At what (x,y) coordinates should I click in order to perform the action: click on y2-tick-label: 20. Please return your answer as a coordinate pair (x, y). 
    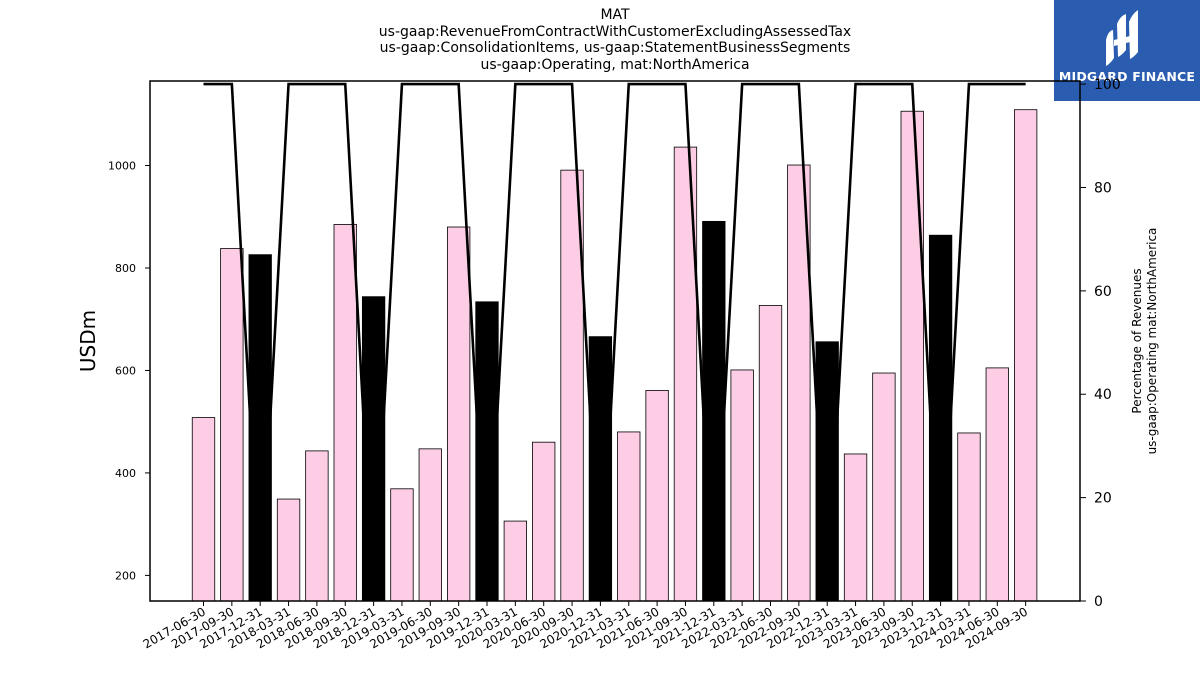
    Looking at the image, I should click on (1103, 499).